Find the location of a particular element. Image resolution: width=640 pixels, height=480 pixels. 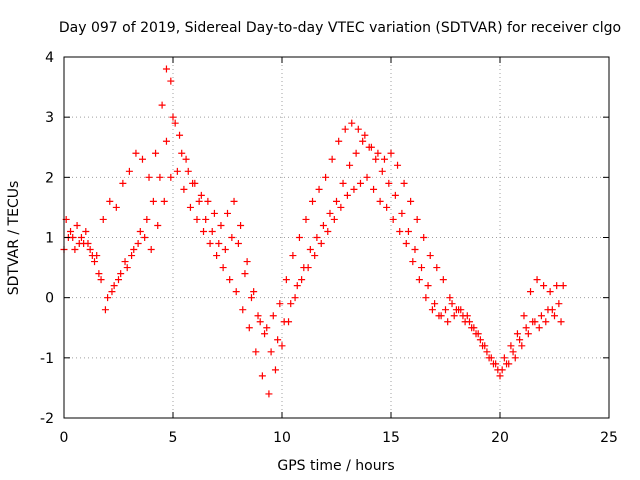

y-axis-label: SDTVAR / TECUs is located at coordinates (14, 238).